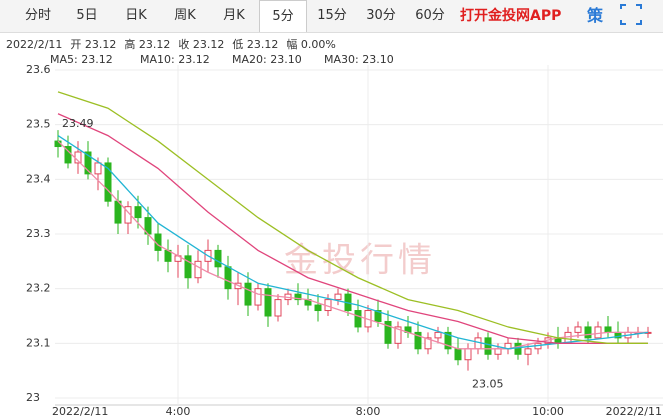 The height and width of the screenshot is (419, 663). Describe the element at coordinates (78, 123) in the screenshot. I see `extreme-label: 23.49` at that location.